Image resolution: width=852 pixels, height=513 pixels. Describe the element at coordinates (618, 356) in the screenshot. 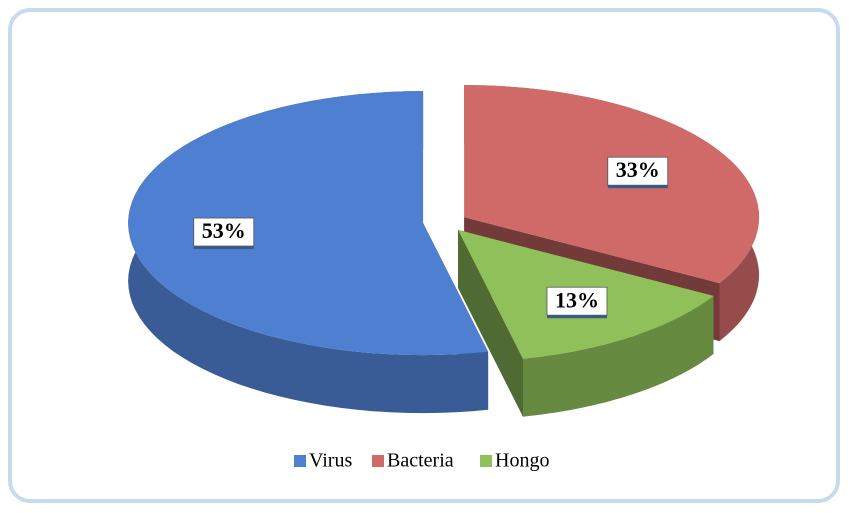

I see `slice-wall` at that location.